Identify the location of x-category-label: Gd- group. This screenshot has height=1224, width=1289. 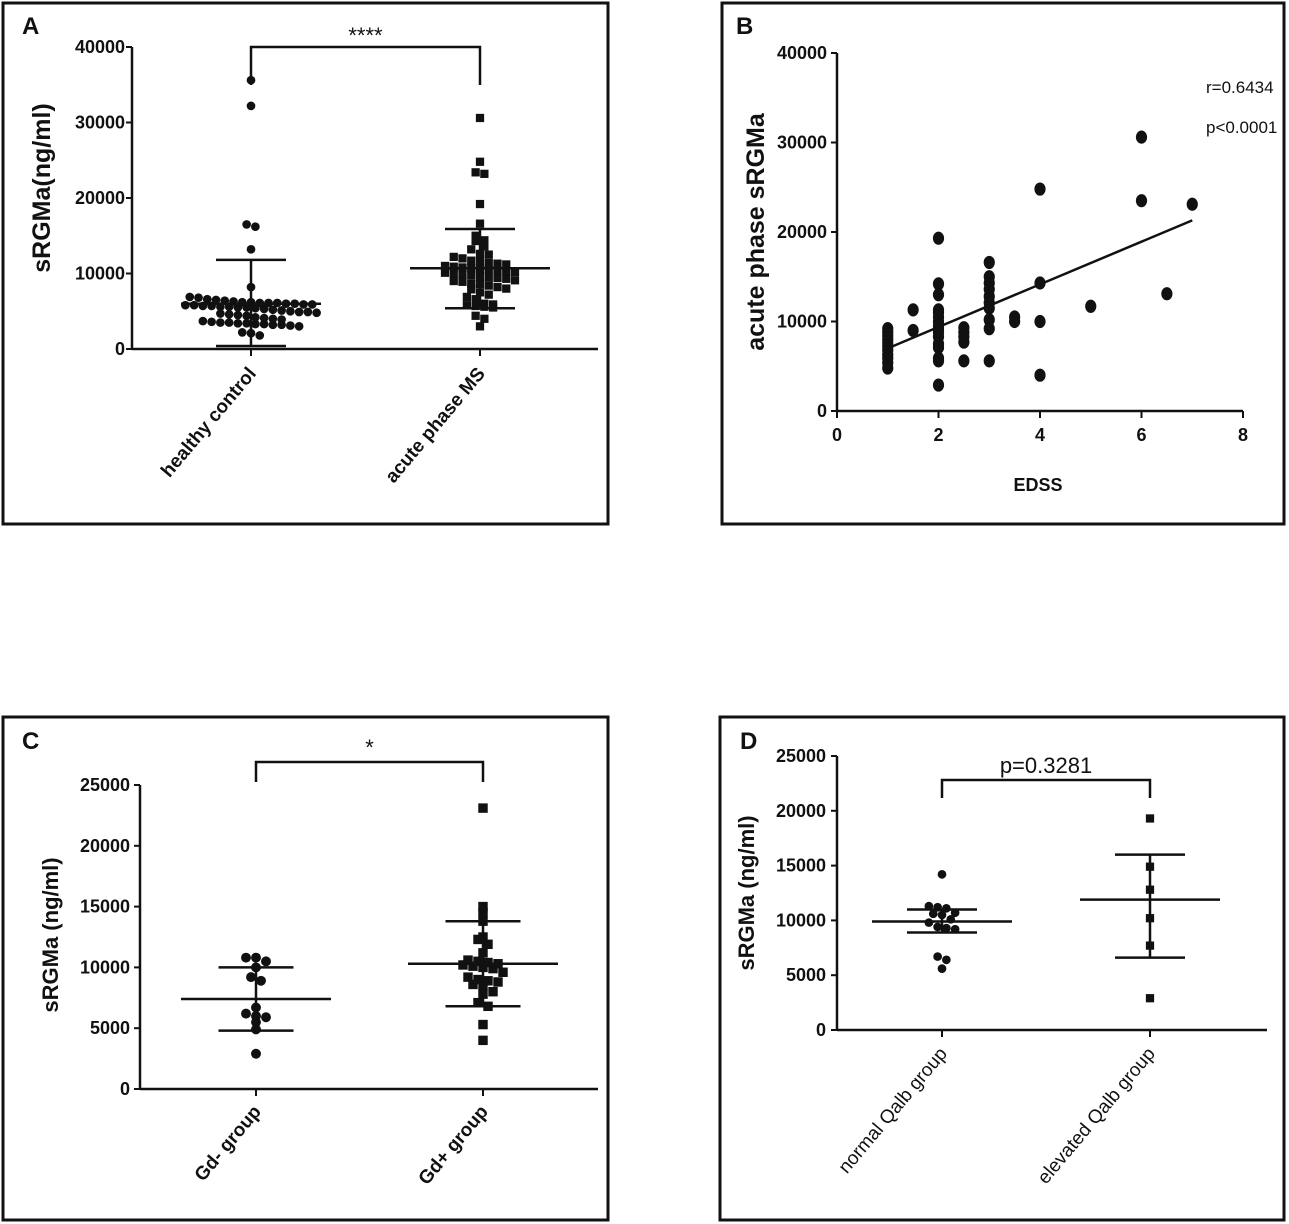
(228, 1144).